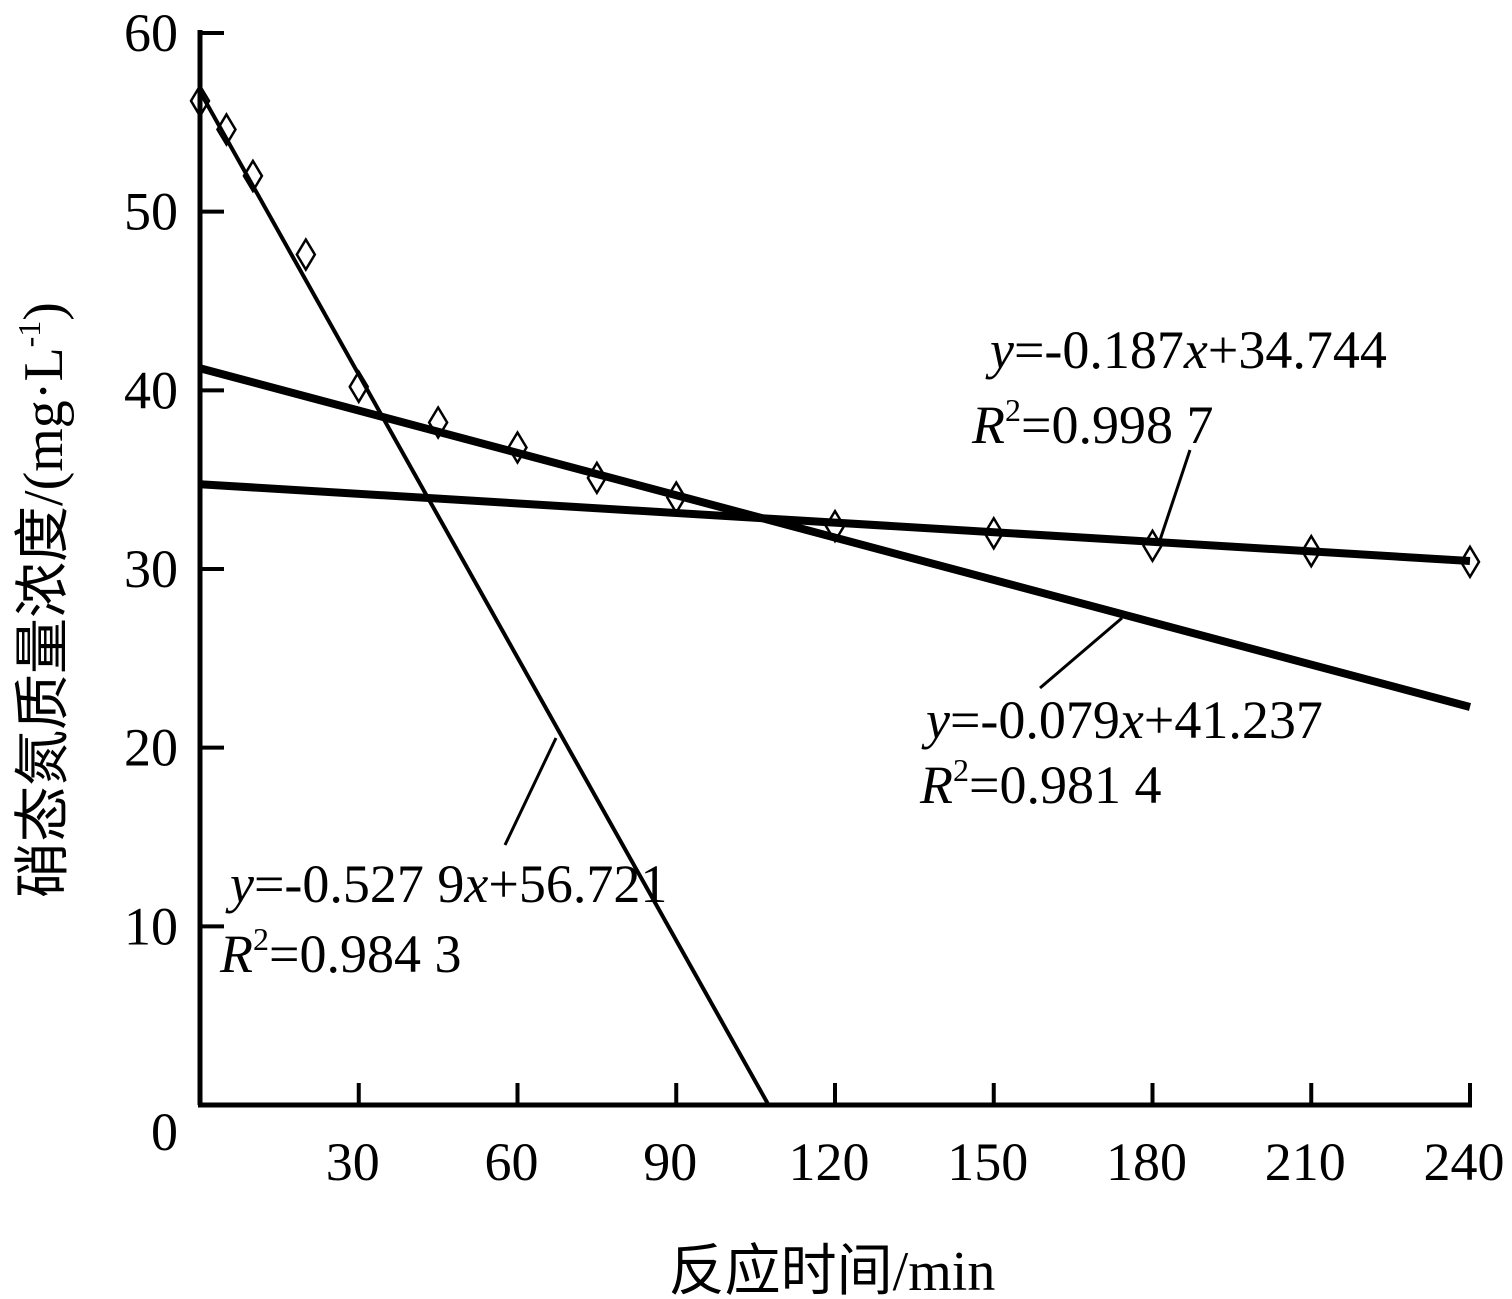  I want to click on y-axis-label: 硝态氮质量浓度/(mg·L-1), so click(43, 600).